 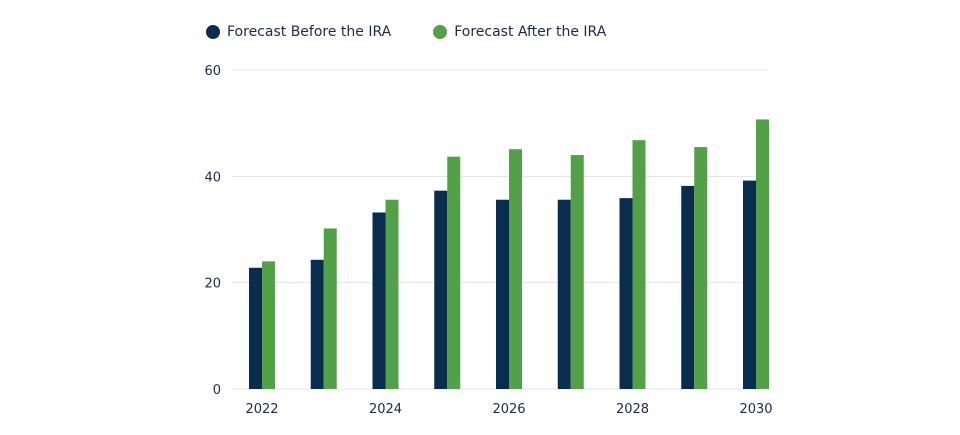 I want to click on bar-before-2026, so click(x=502, y=294).